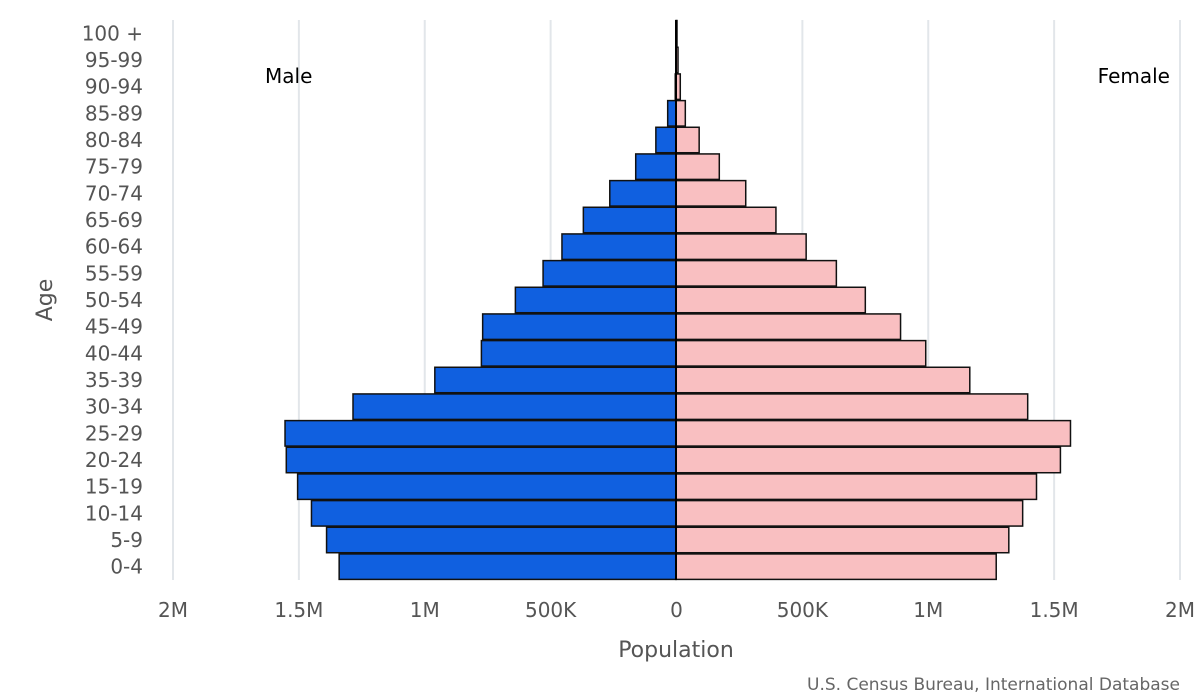 This screenshot has height=700, width=1200. Describe the element at coordinates (45, 300) in the screenshot. I see `y-axis-title: Age` at that location.